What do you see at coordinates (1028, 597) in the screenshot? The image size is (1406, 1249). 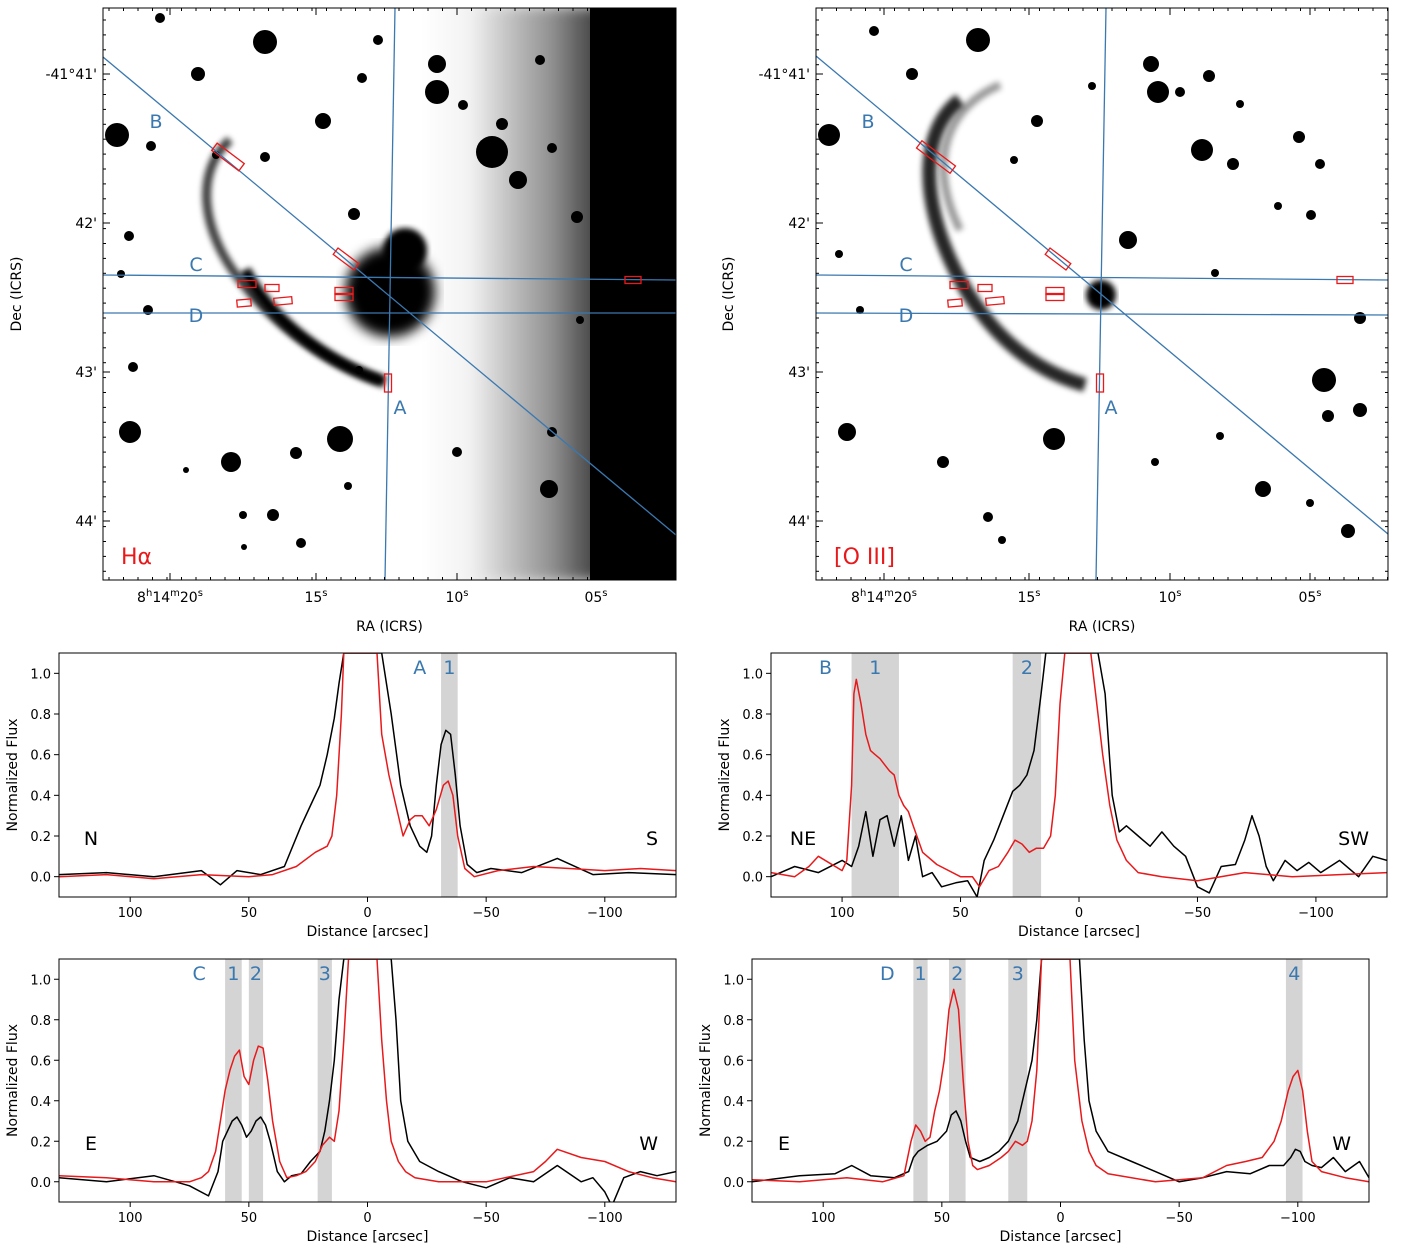 I see `ra-tick-label: 15s` at bounding box center [1028, 597].